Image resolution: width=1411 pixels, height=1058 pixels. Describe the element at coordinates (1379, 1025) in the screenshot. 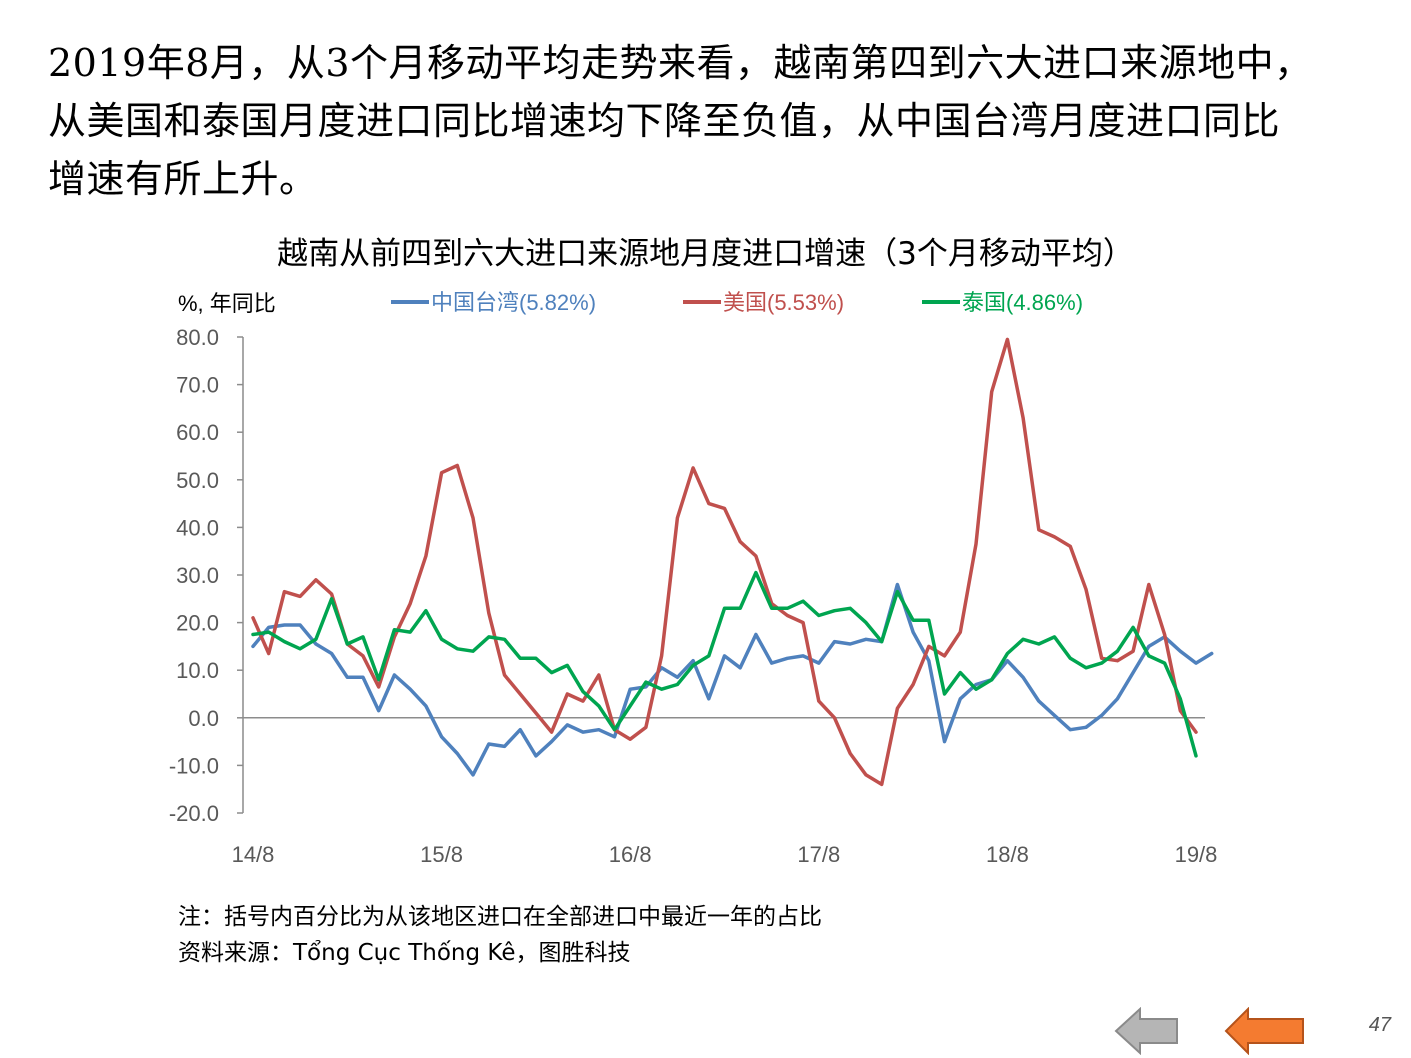

I see `page-number: 47` at that location.